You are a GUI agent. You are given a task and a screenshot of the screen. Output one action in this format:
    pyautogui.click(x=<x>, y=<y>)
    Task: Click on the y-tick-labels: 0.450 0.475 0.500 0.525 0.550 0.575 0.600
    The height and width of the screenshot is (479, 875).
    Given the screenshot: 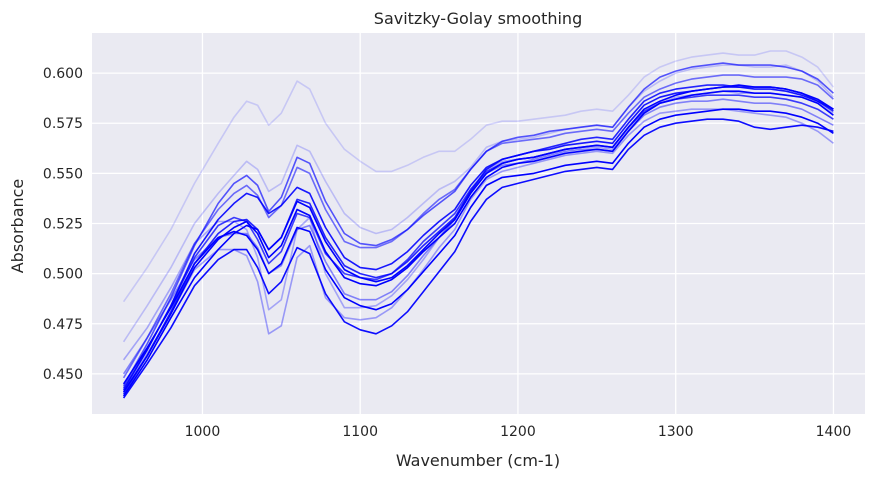 What is the action you would take?
    pyautogui.click(x=63, y=224)
    